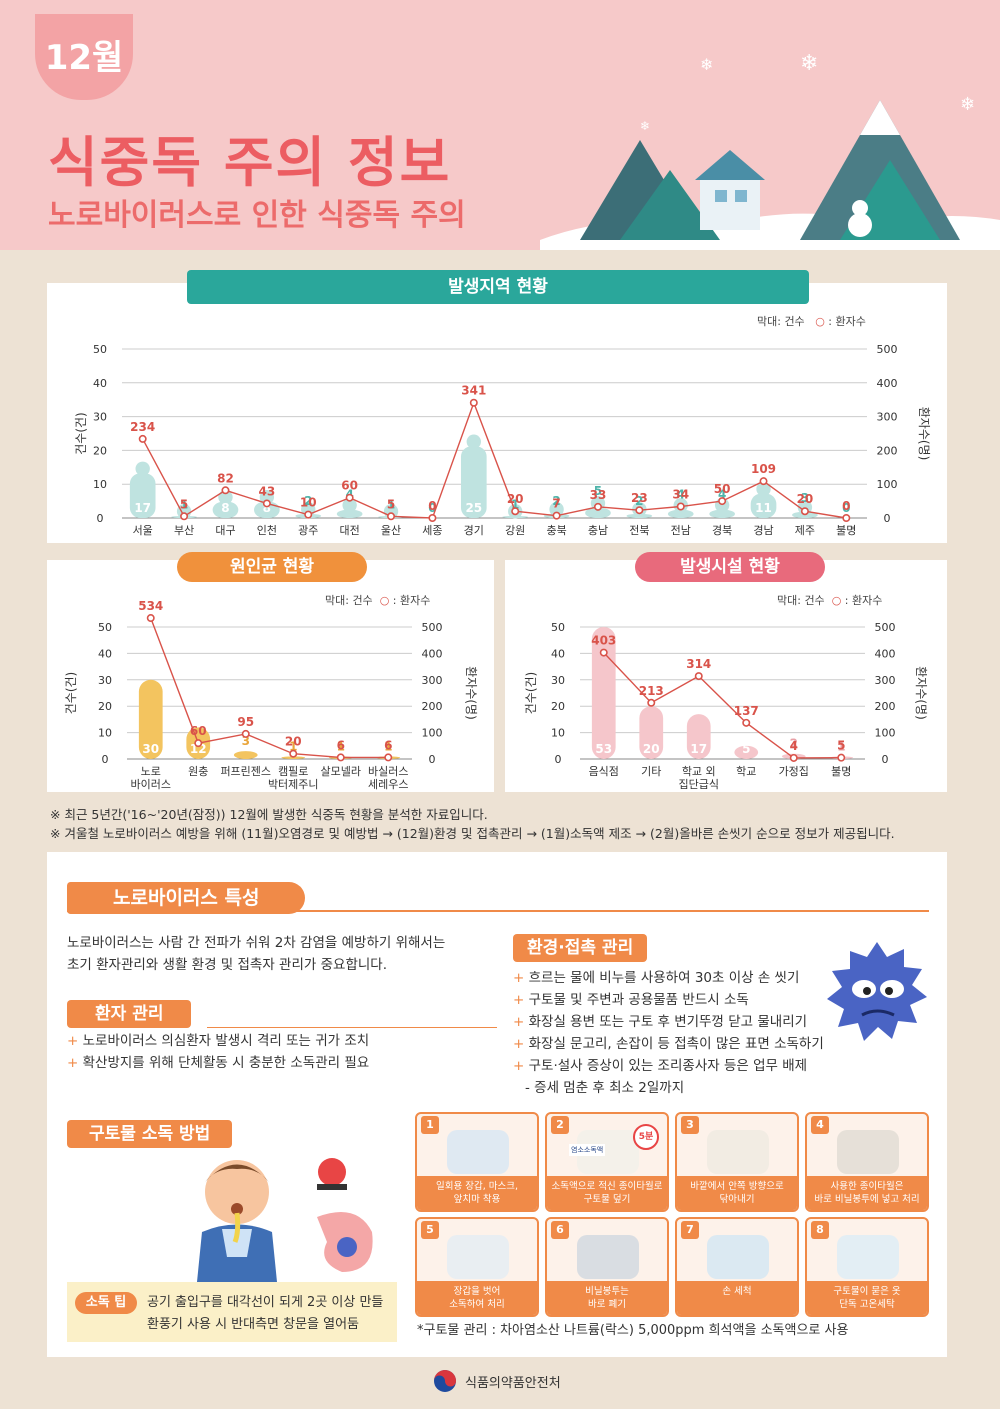 Image resolution: width=1000 pixels, height=1409 pixels. What do you see at coordinates (269, 688) in the screenshot?
I see `patient-line` at bounding box center [269, 688].